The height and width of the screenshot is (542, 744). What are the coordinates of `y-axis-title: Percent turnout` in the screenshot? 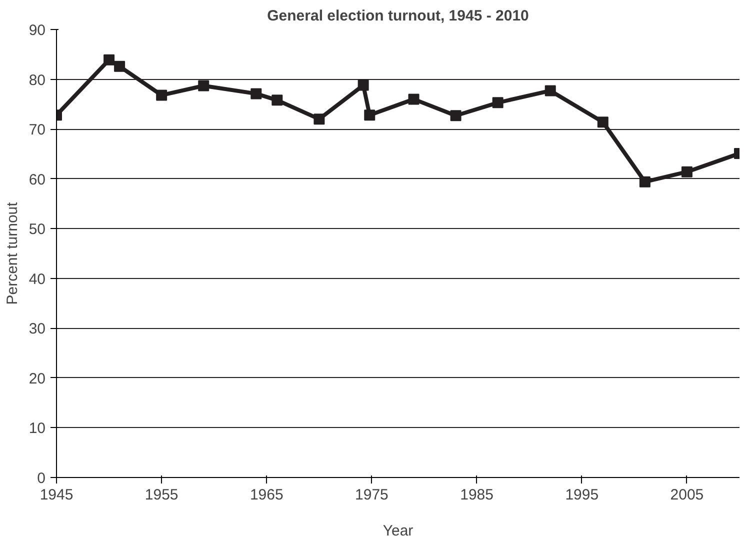 It's located at (12, 253).